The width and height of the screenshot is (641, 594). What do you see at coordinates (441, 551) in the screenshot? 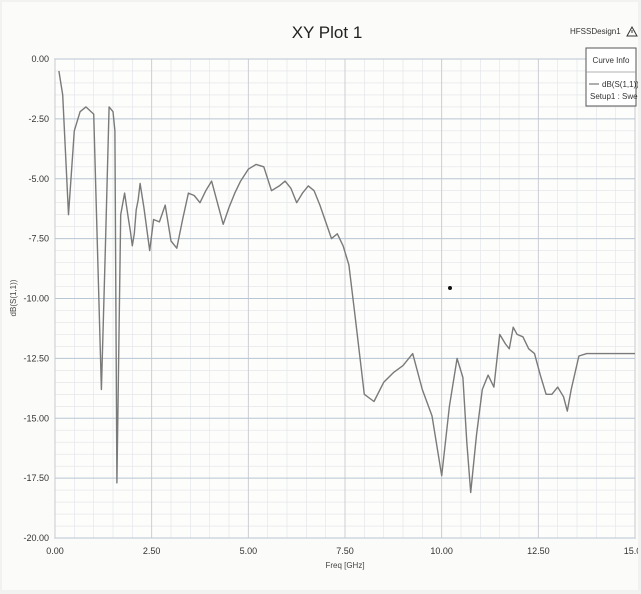
I see `x-tick-label: 10.00` at bounding box center [441, 551].